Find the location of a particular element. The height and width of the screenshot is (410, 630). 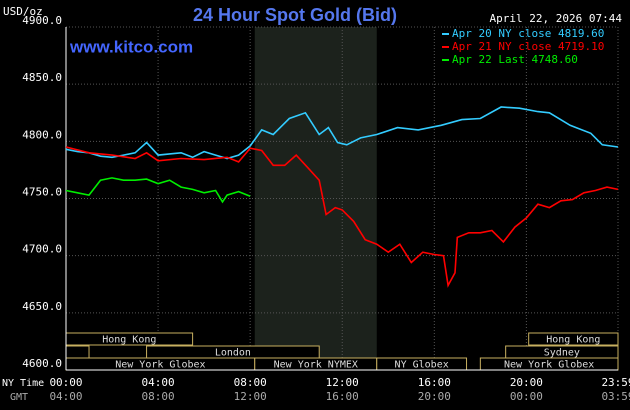

unit-label: USD/oz is located at coordinates (23, 11).